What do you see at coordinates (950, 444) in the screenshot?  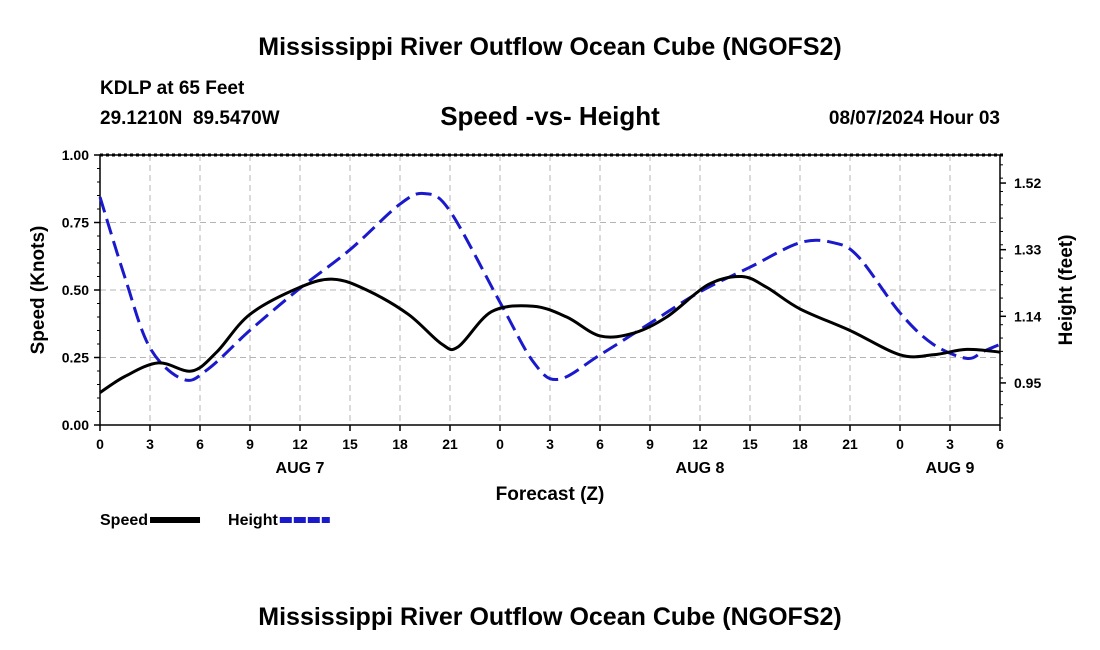 I see `x-tick-label: 3` at bounding box center [950, 444].